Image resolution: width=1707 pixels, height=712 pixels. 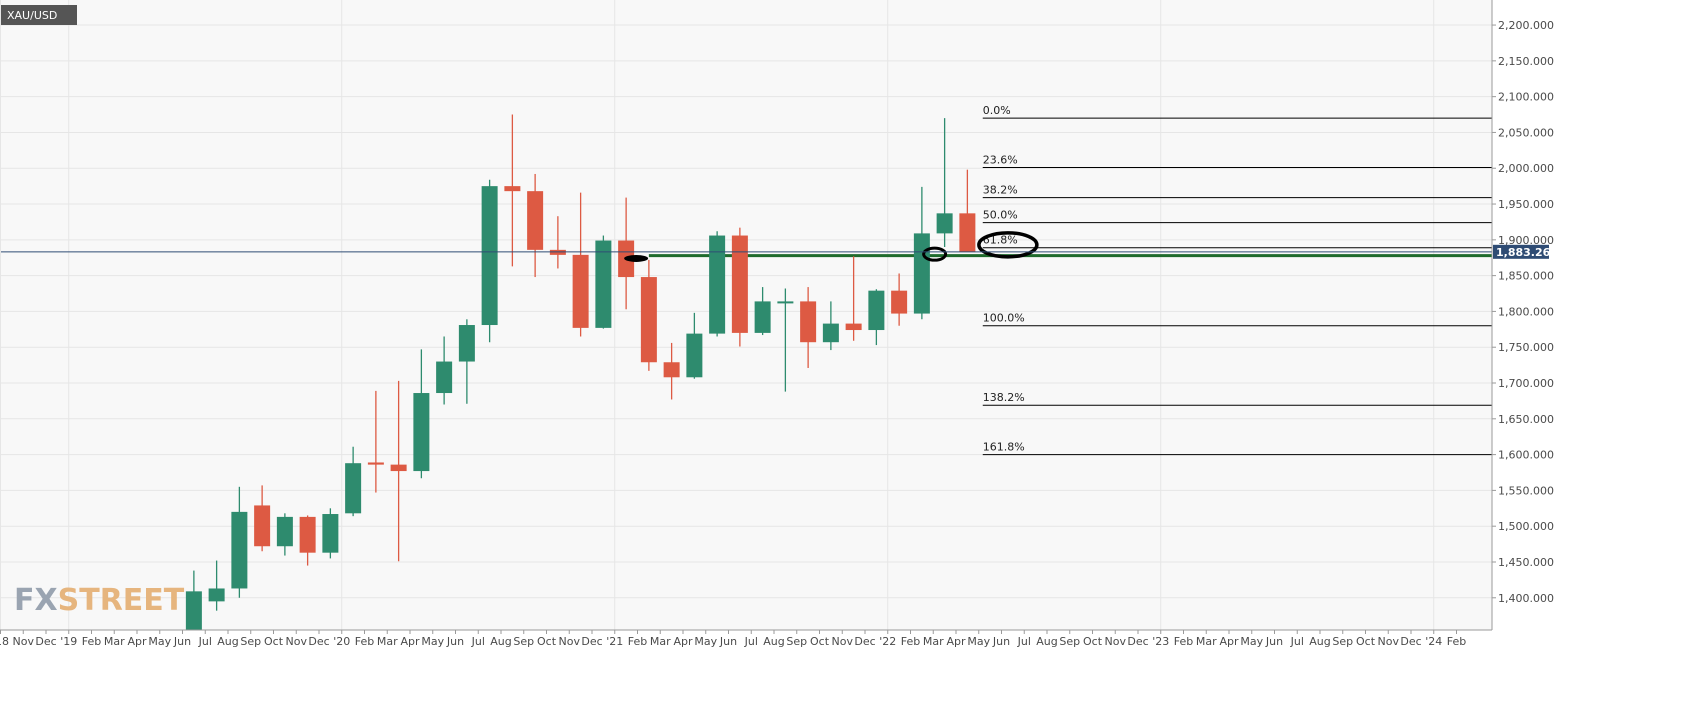 I want to click on fib-level-label: 138.2%, so click(x=1004, y=397).